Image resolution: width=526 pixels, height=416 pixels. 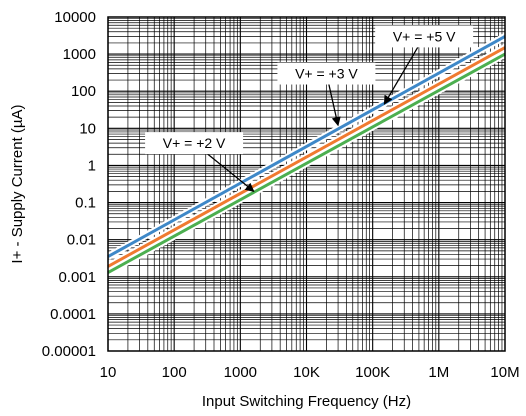 What do you see at coordinates (69, 351) in the screenshot?
I see `y-tick-label: 0.00001` at bounding box center [69, 351].